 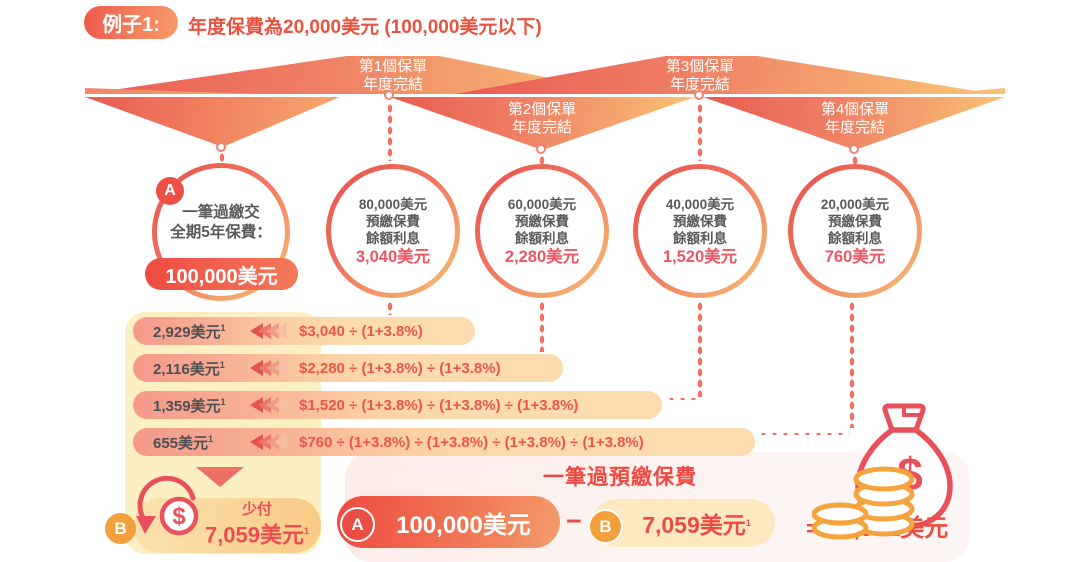 What do you see at coordinates (221, 274) in the screenshot?
I see `lump-sum-amount-pill: 100,000美元` at bounding box center [221, 274].